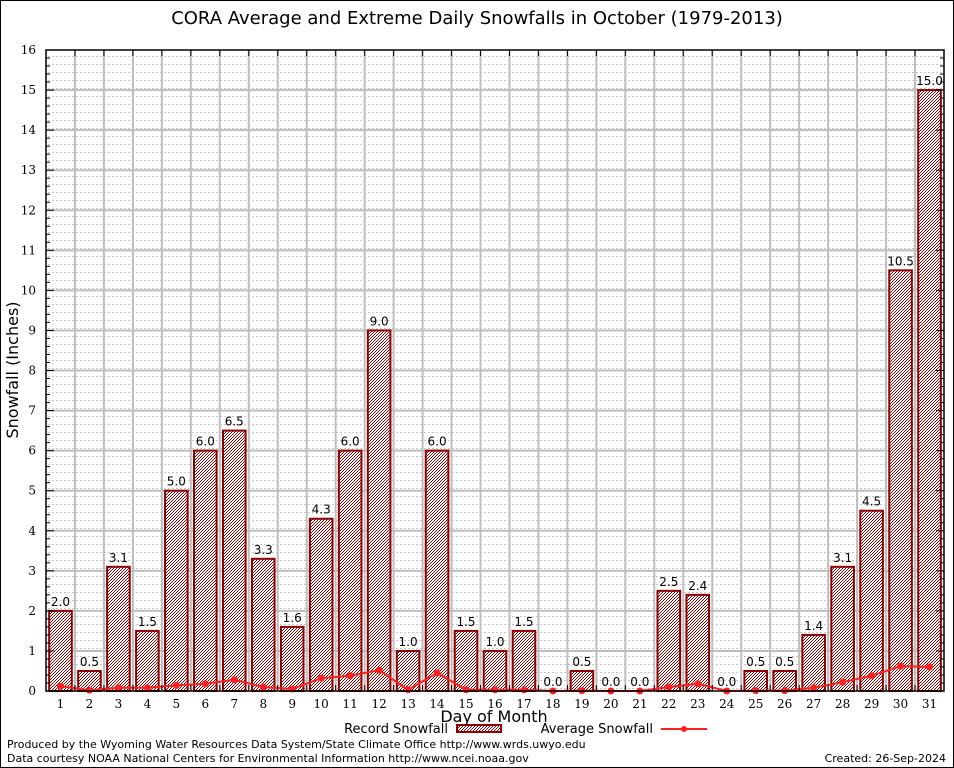 This screenshot has height=768, width=954. I want to click on y-tick-label-7: 7, so click(32, 411).